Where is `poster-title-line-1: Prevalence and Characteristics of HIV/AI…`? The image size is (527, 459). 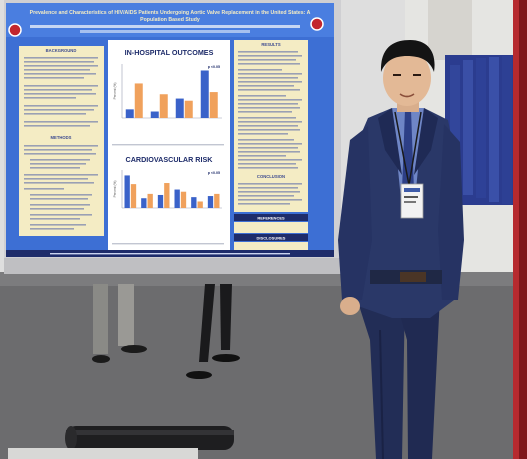
poster-title-line-1: Prevalence and Characteristics of HIV/AI… is located at coordinates (170, 13).